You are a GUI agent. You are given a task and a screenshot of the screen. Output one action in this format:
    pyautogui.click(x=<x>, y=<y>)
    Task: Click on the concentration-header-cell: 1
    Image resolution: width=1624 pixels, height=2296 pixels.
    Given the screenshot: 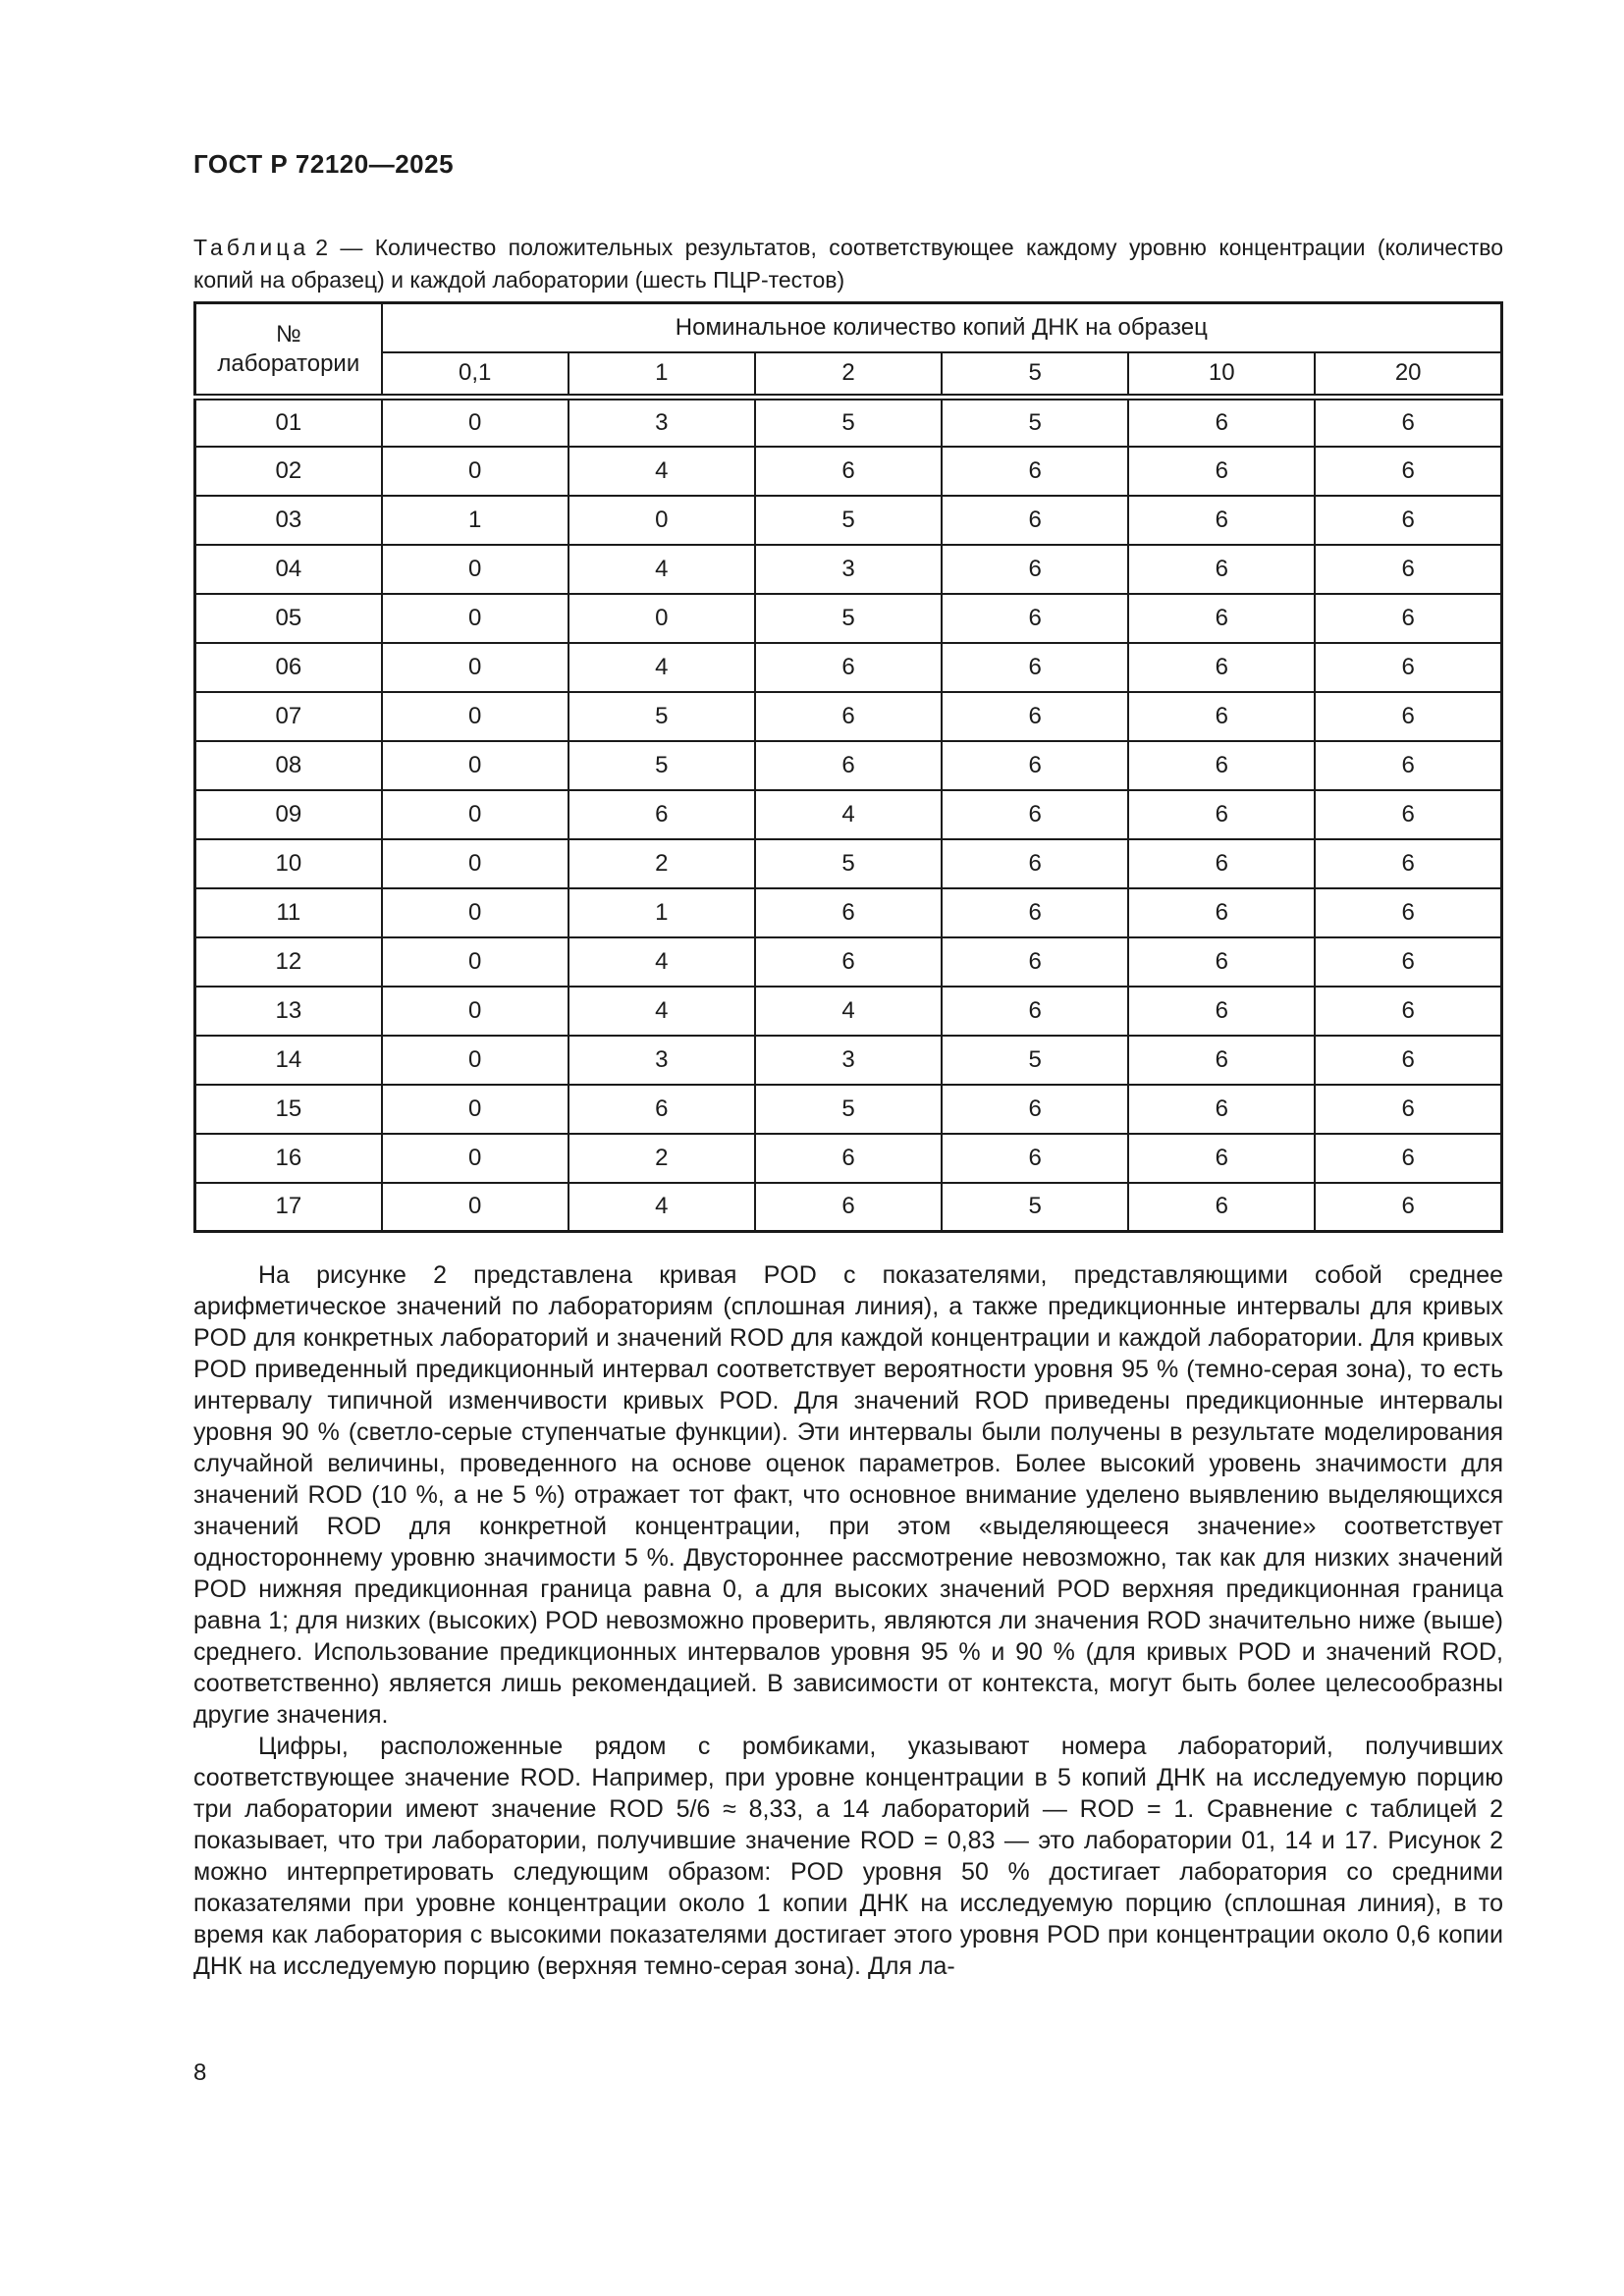 What is the action you would take?
    pyautogui.click(x=661, y=374)
    